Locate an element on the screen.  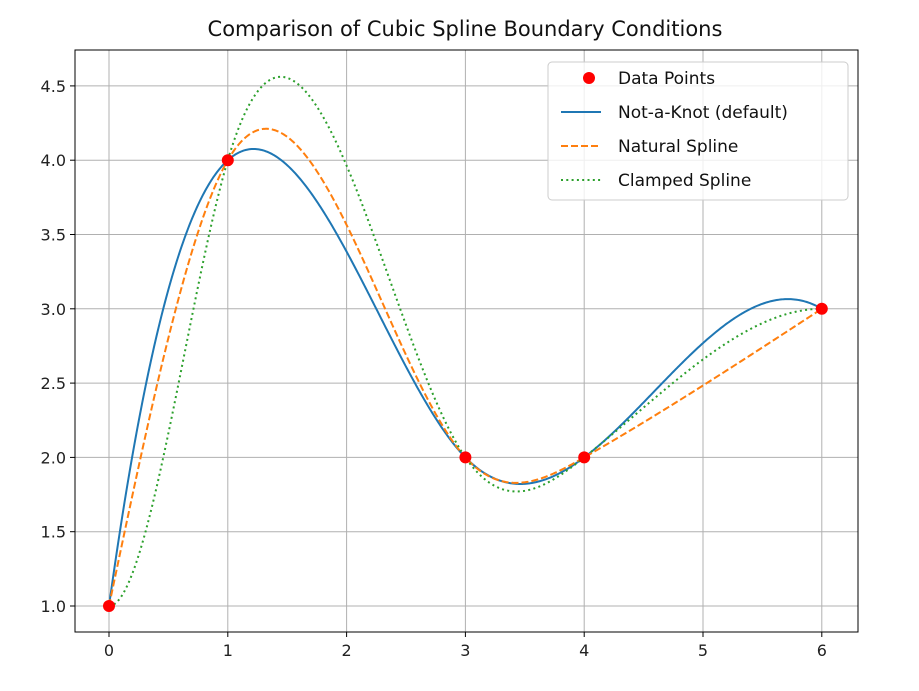
y-tick-label: 2.5 is located at coordinates (53, 383).